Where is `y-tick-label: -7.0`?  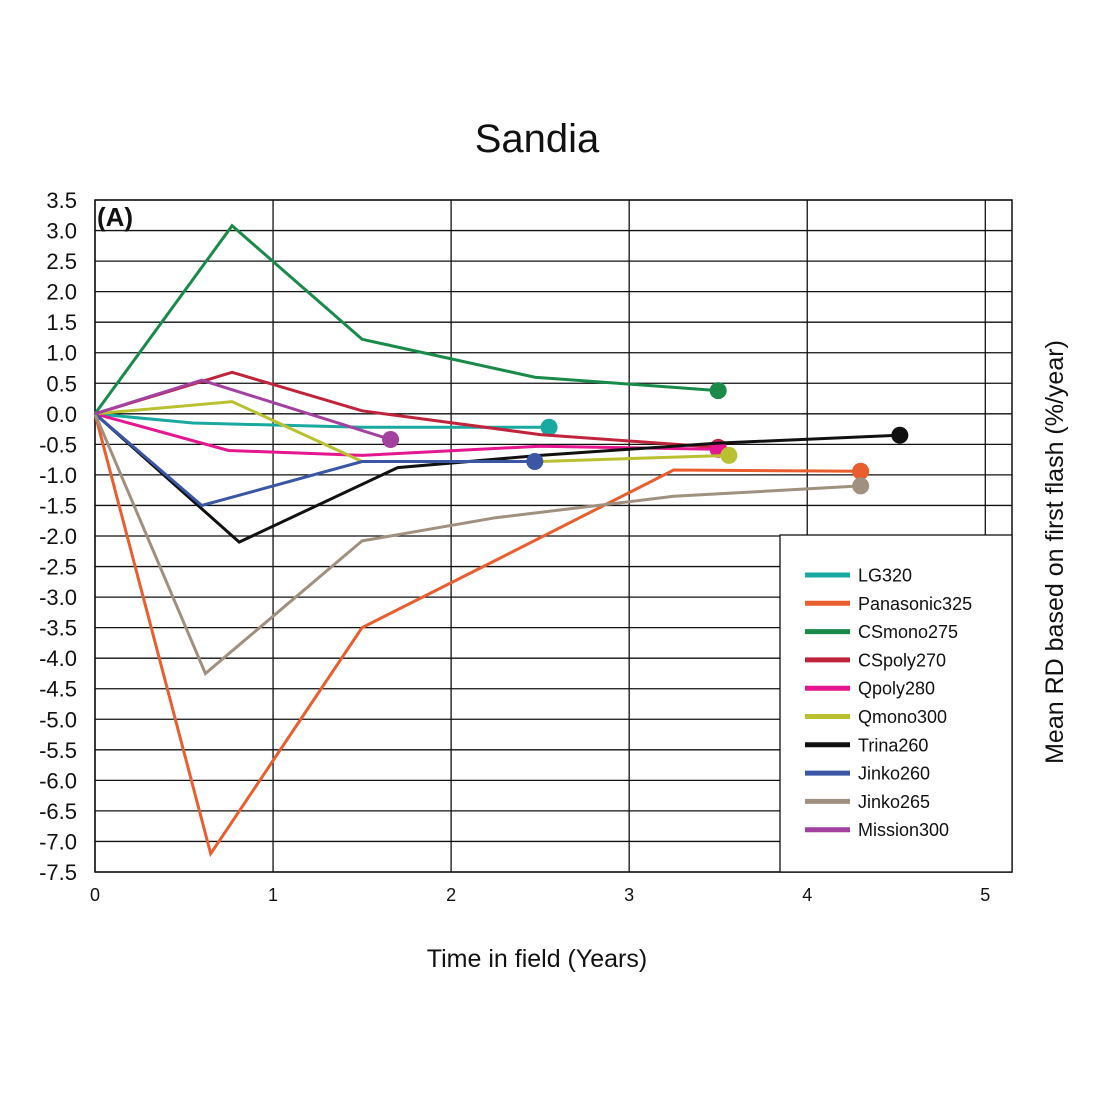 y-tick-label: -7.0 is located at coordinates (58, 841).